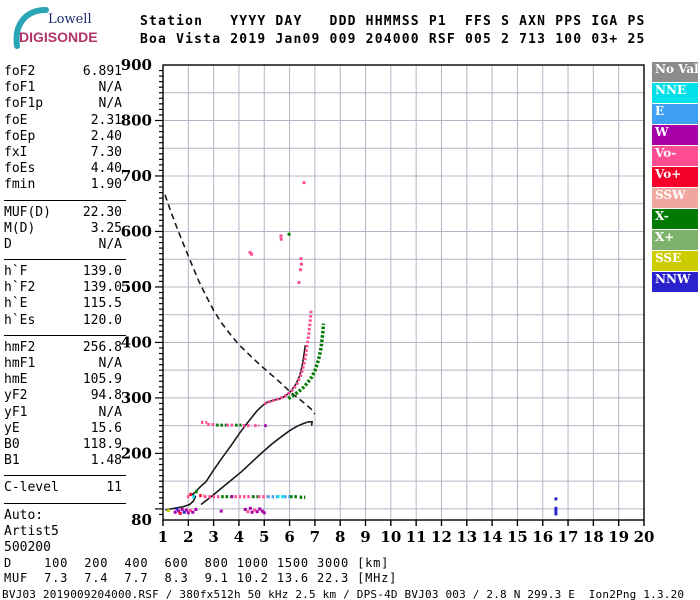 The height and width of the screenshot is (600, 700). I want to click on param-value: 2.40, so click(106, 136).